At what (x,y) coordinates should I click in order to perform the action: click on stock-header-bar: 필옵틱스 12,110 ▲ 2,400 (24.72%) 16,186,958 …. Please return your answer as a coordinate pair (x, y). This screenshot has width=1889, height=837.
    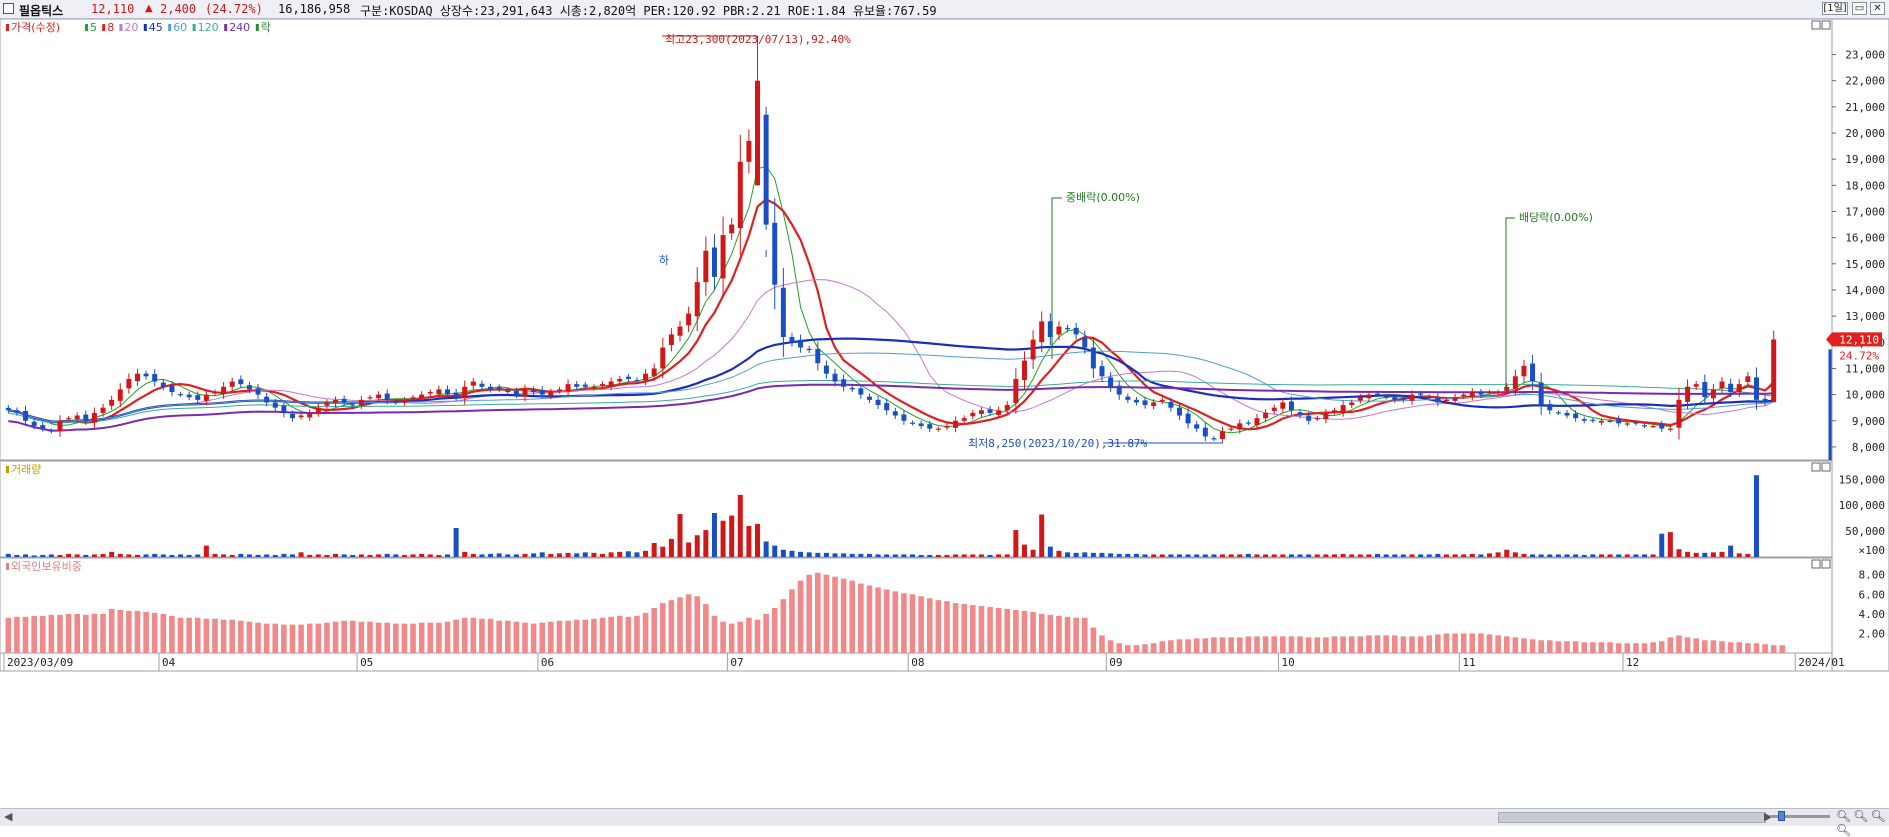
    Looking at the image, I should click on (944, 9).